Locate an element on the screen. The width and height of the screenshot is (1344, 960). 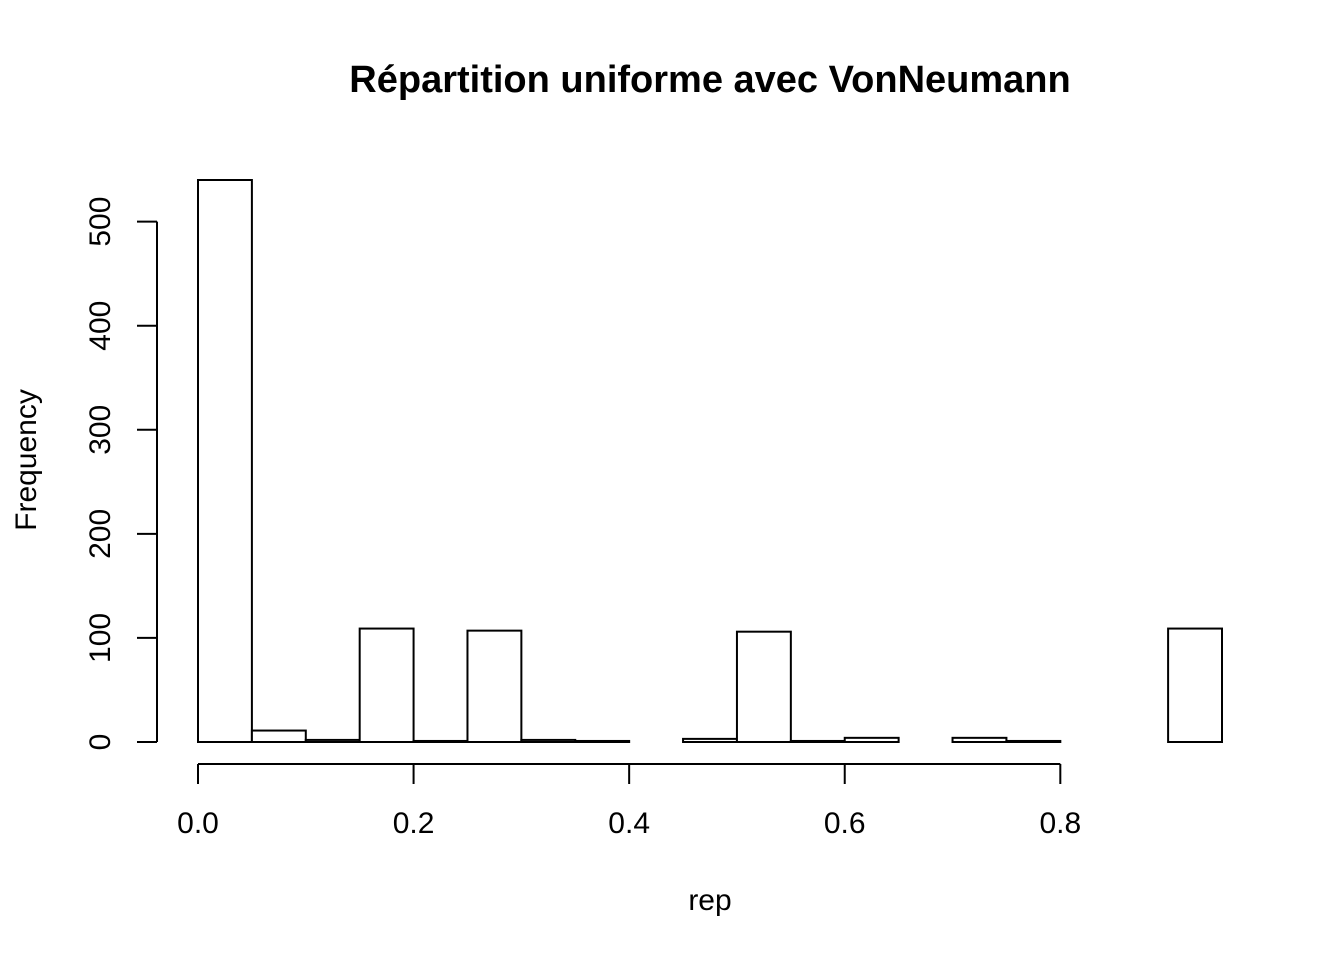
y-axis-label: Frequency is located at coordinates (26, 460).